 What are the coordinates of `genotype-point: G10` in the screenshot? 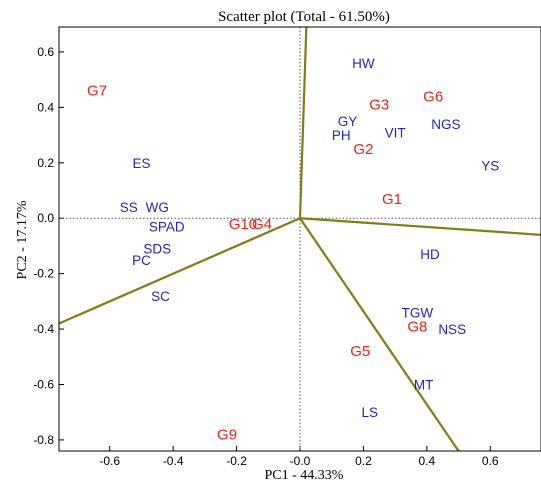 It's located at (243, 224).